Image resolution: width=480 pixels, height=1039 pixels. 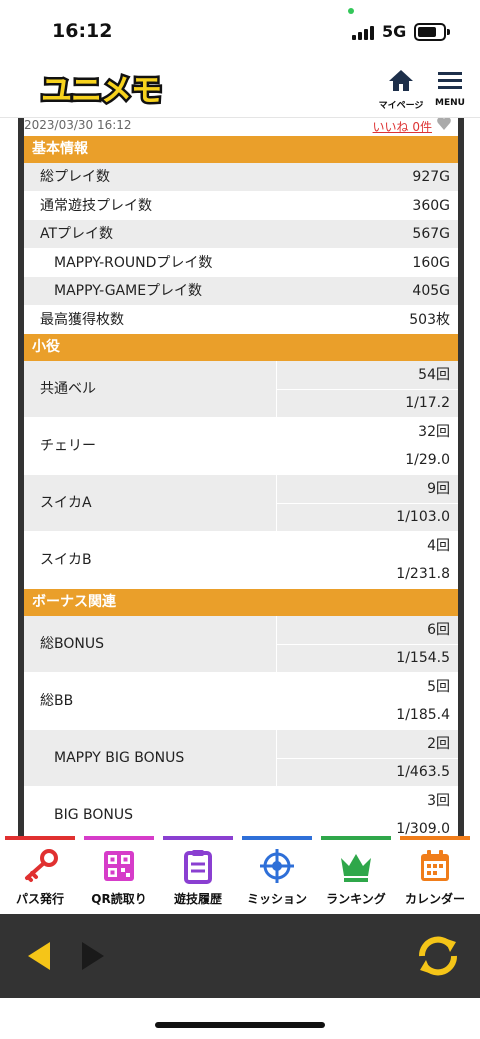 What do you see at coordinates (241, 602) in the screenshot?
I see `section-bonus: ボーナス関連` at bounding box center [241, 602].